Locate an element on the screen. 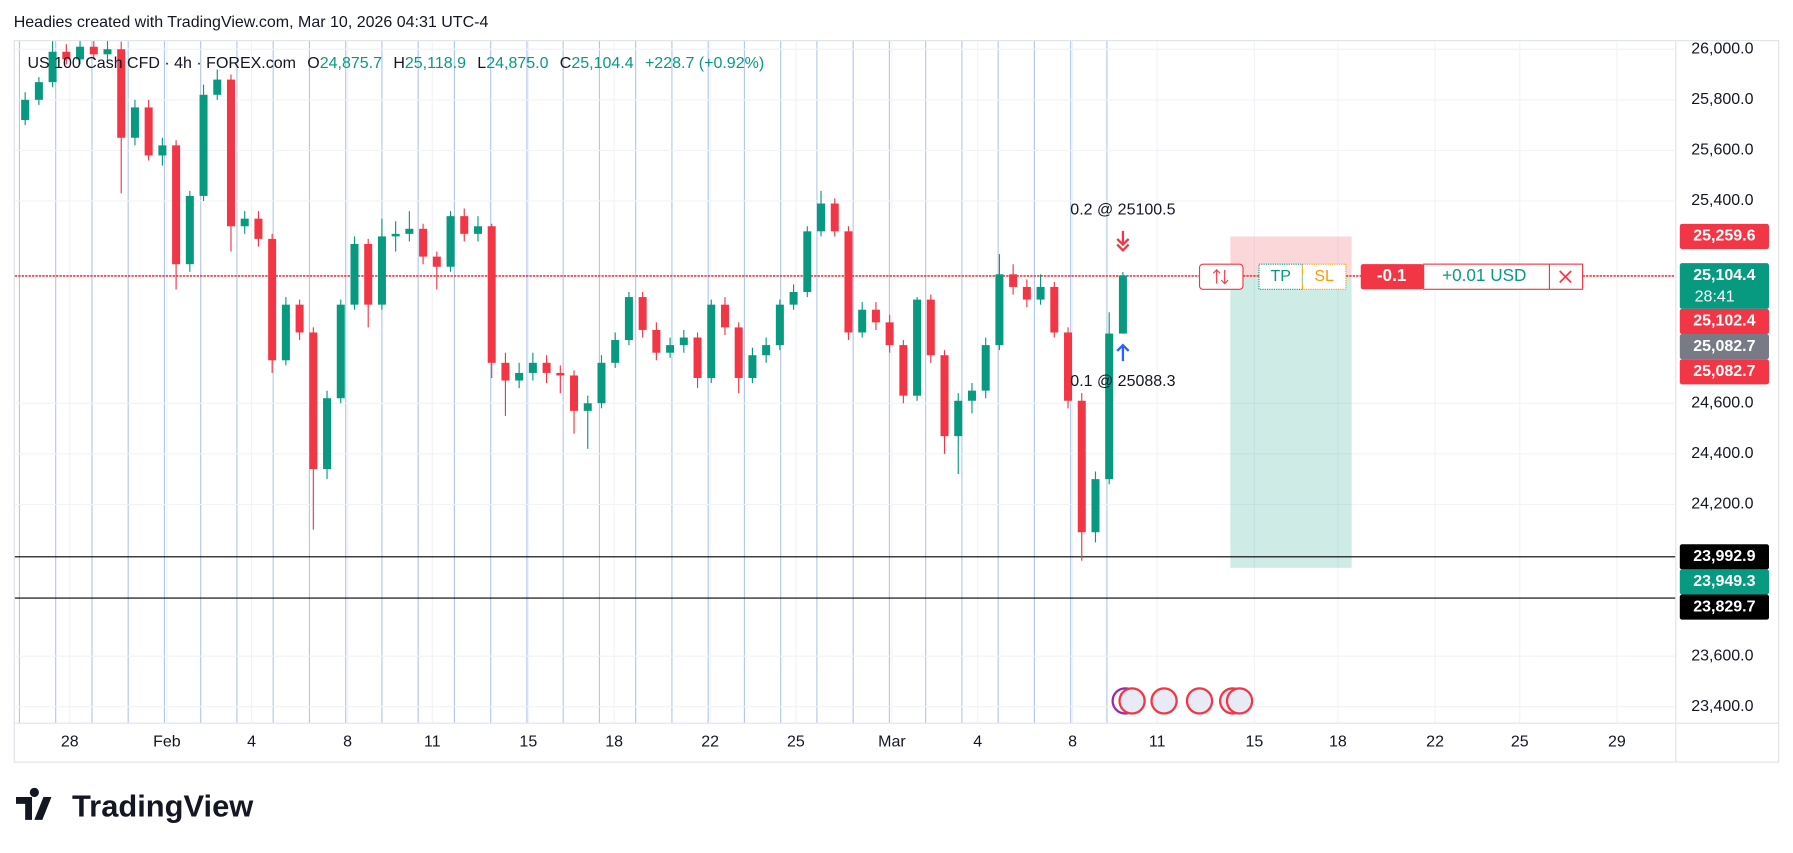 The width and height of the screenshot is (1793, 853). x-tick-label: 28 is located at coordinates (70, 741).